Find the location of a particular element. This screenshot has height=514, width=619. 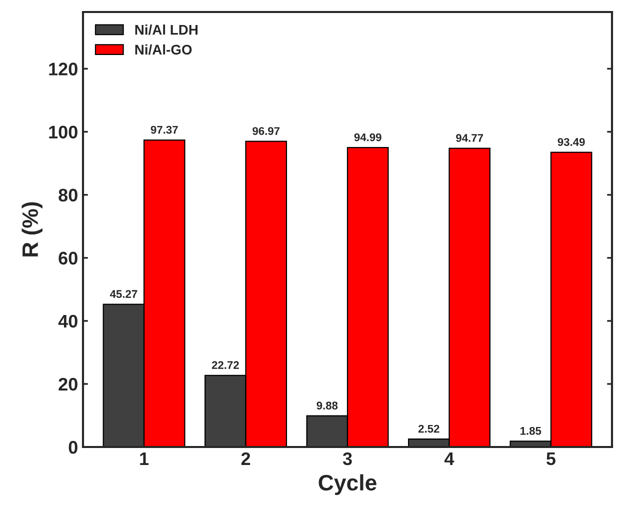

y-tick-label: 80 is located at coordinates (68, 195).